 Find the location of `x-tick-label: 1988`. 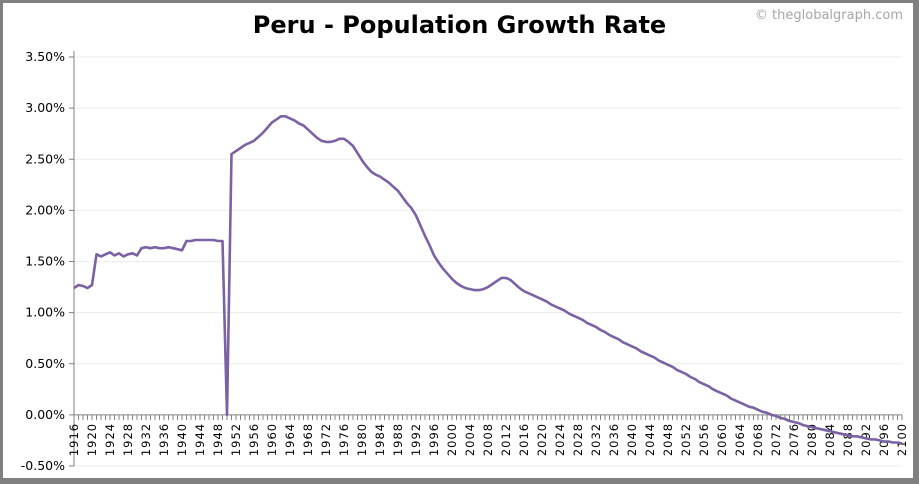

x-tick-label: 1988 is located at coordinates (398, 439).